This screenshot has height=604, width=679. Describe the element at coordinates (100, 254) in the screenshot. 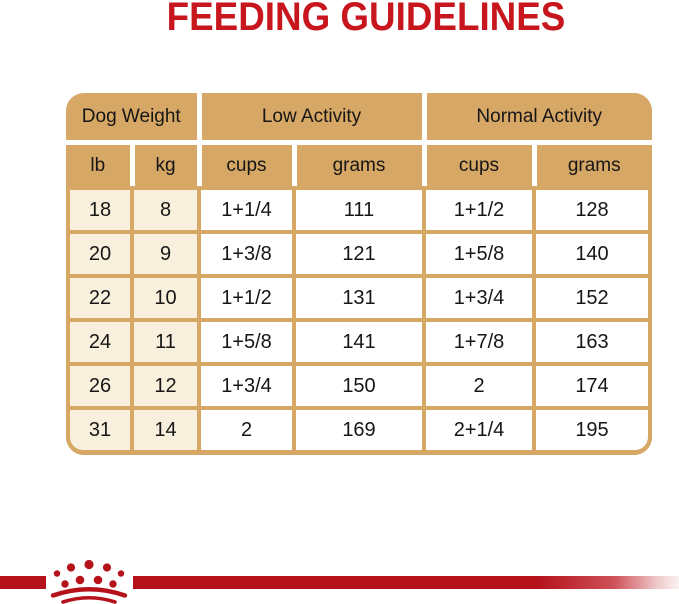

I see `table-cell: 20` at that location.